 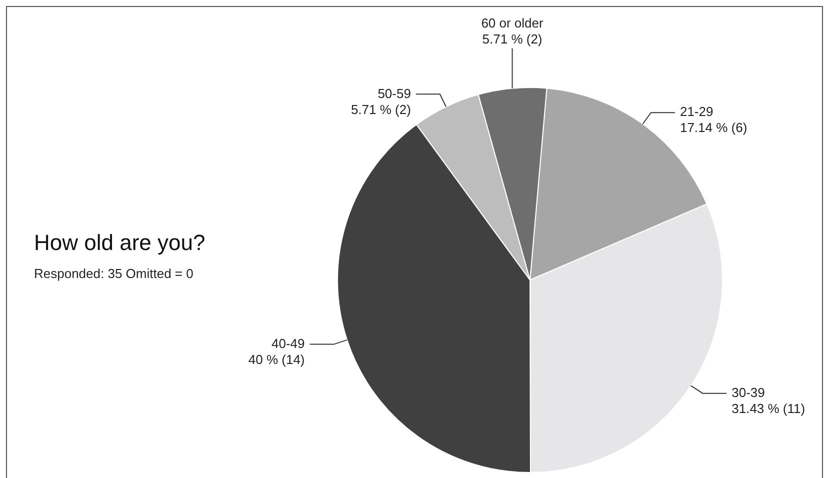 What do you see at coordinates (394, 93) in the screenshot?
I see `slice-label: 50-59` at bounding box center [394, 93].